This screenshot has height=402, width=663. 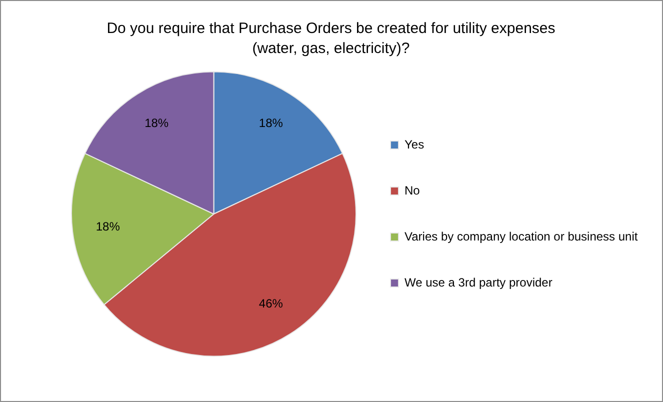 I want to click on legend-label: We use a 3rd party provider, so click(x=478, y=282).